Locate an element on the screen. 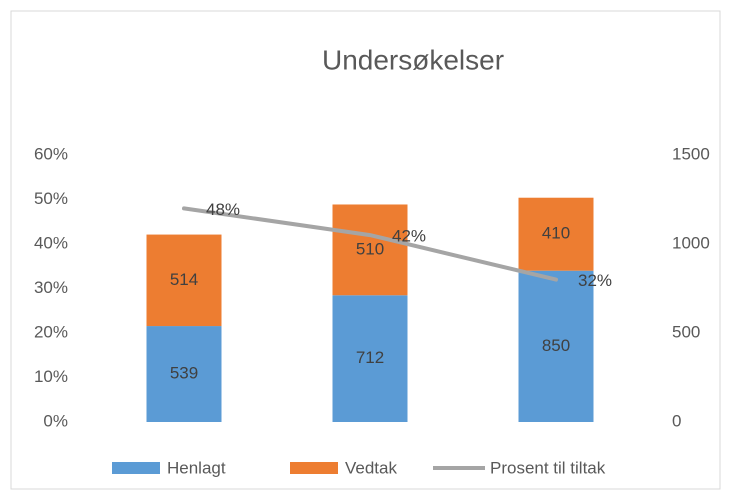 This screenshot has width=731, height=500. y-tick-label: 20% is located at coordinates (51, 331).